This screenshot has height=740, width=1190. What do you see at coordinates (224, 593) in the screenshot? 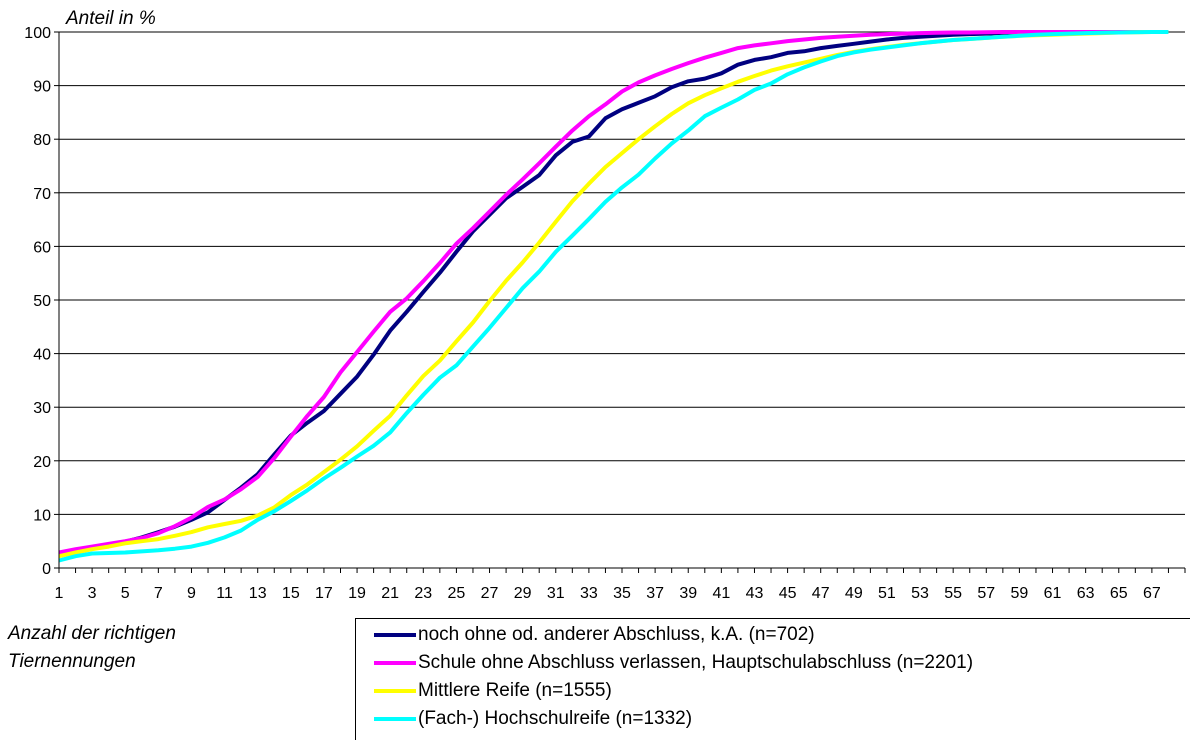
I see `x-tick-label-11: 11` at bounding box center [224, 593].